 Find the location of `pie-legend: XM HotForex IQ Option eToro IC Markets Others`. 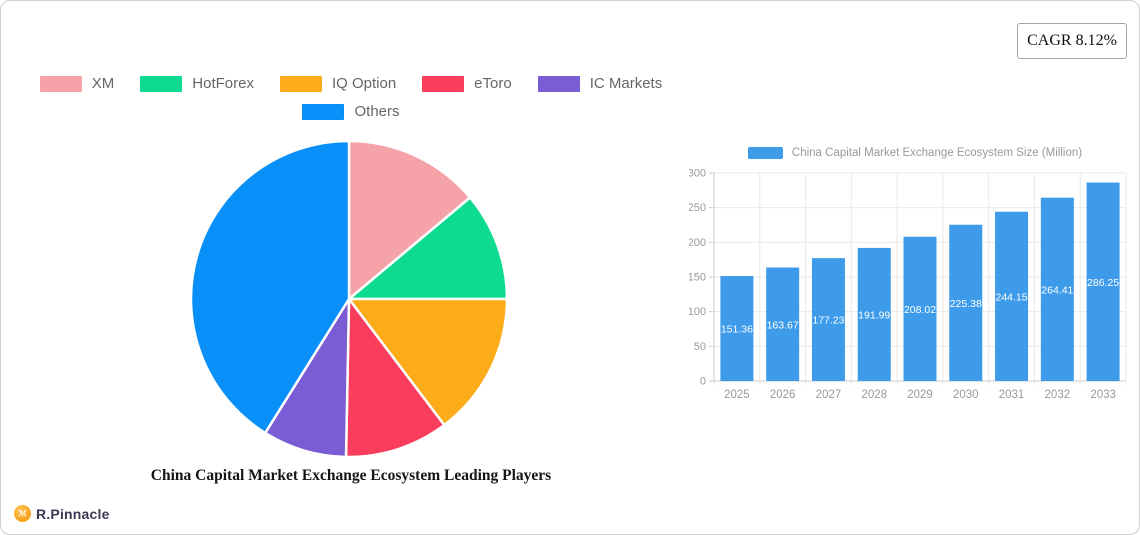

pie-legend: XM HotForex IQ Option eToro IC Markets Others is located at coordinates (351, 97).